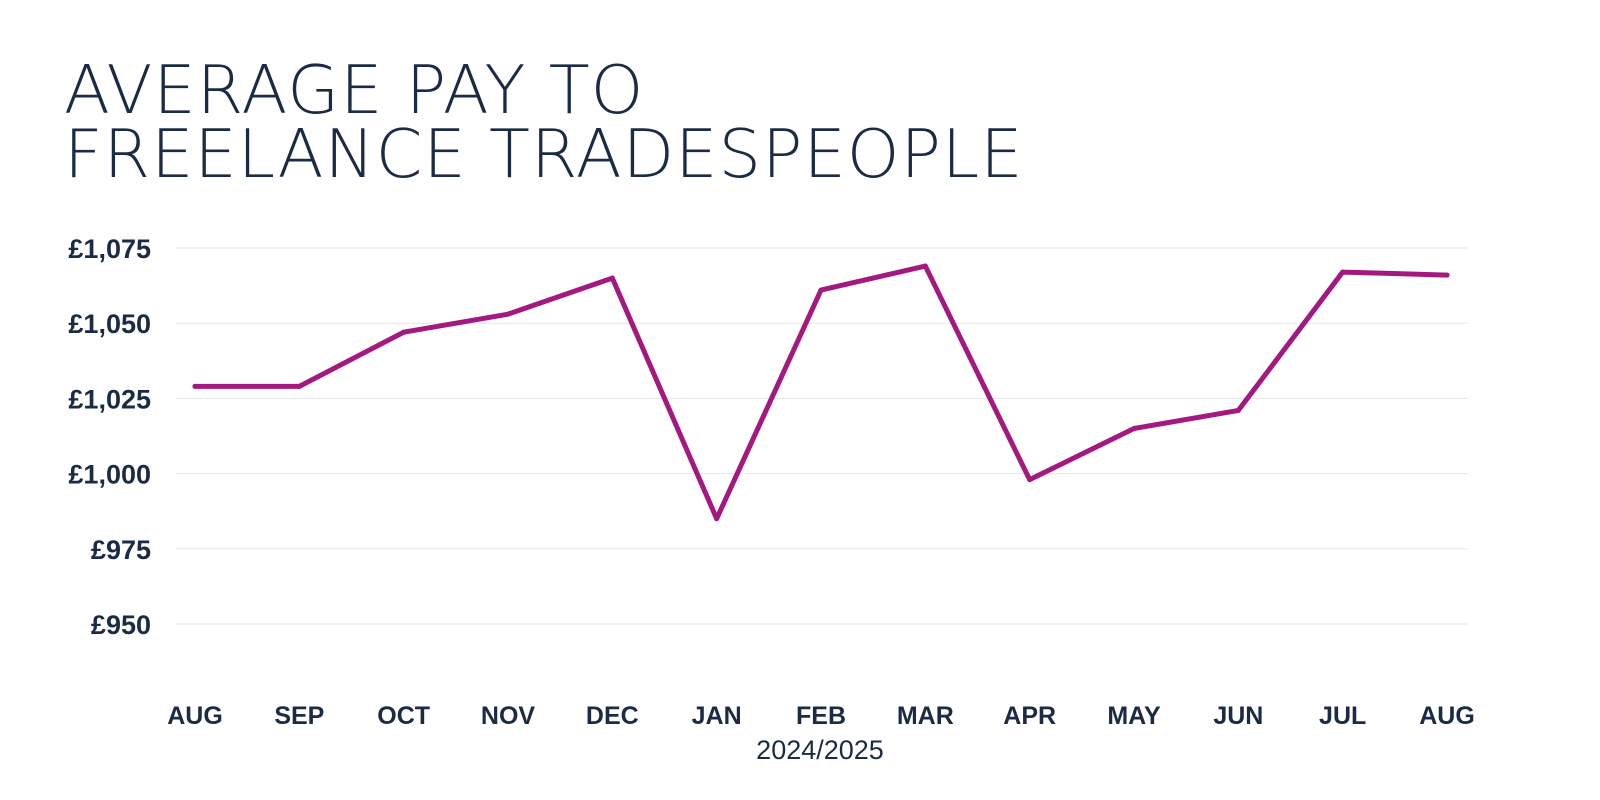  I want to click on x-tick-label: JUL, so click(1342, 716).